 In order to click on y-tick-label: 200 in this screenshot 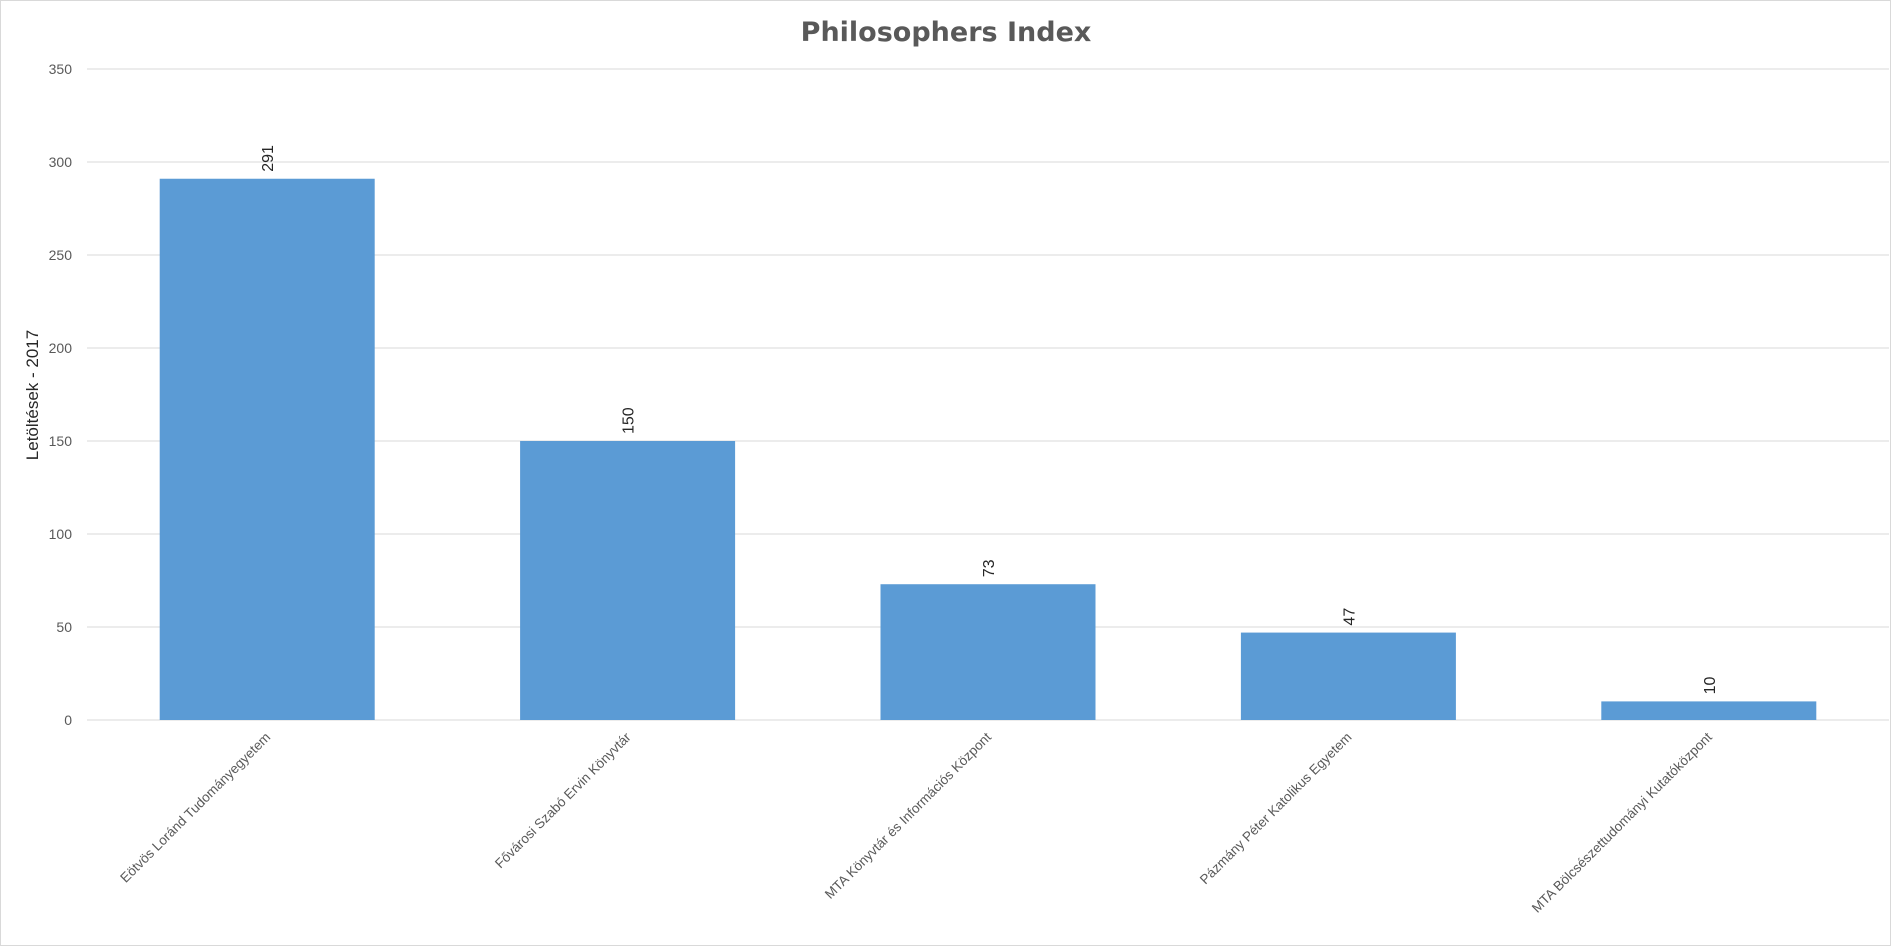, I will do `click(61, 348)`.